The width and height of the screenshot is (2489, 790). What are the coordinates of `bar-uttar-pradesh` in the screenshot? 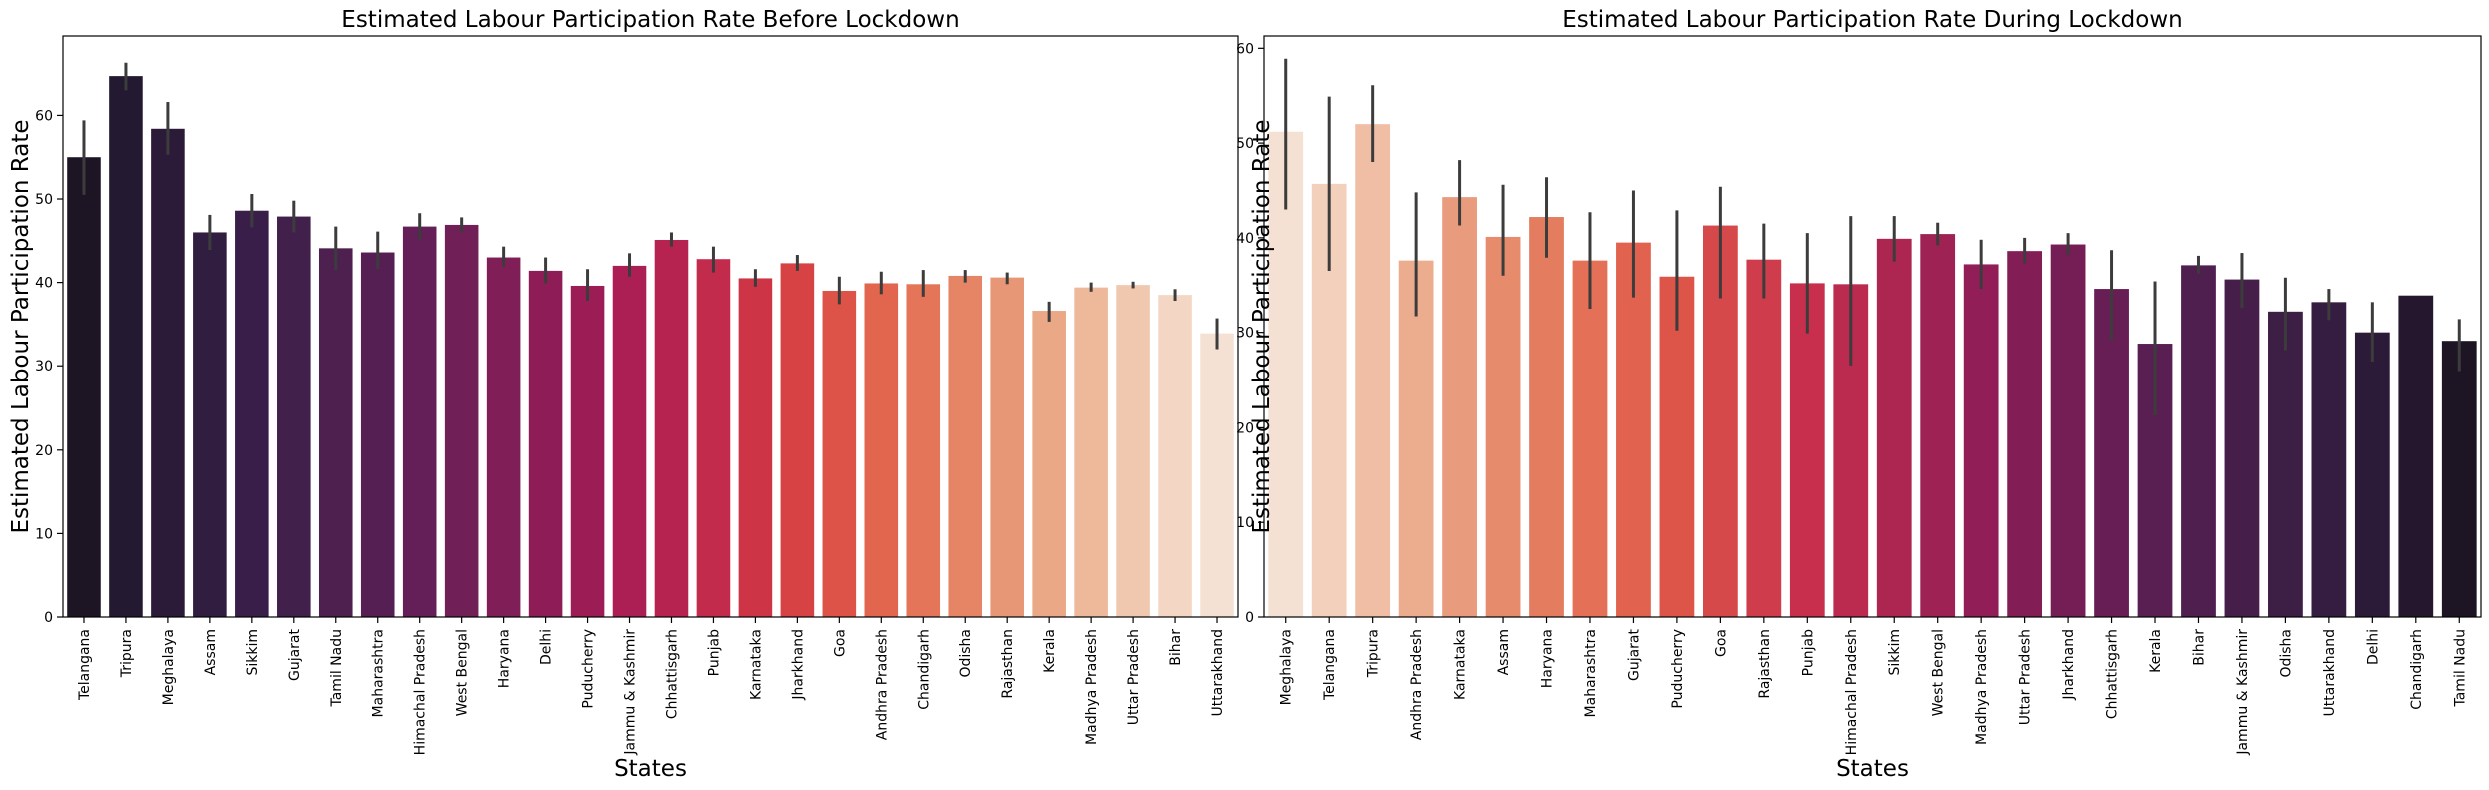 It's located at (2025, 434).